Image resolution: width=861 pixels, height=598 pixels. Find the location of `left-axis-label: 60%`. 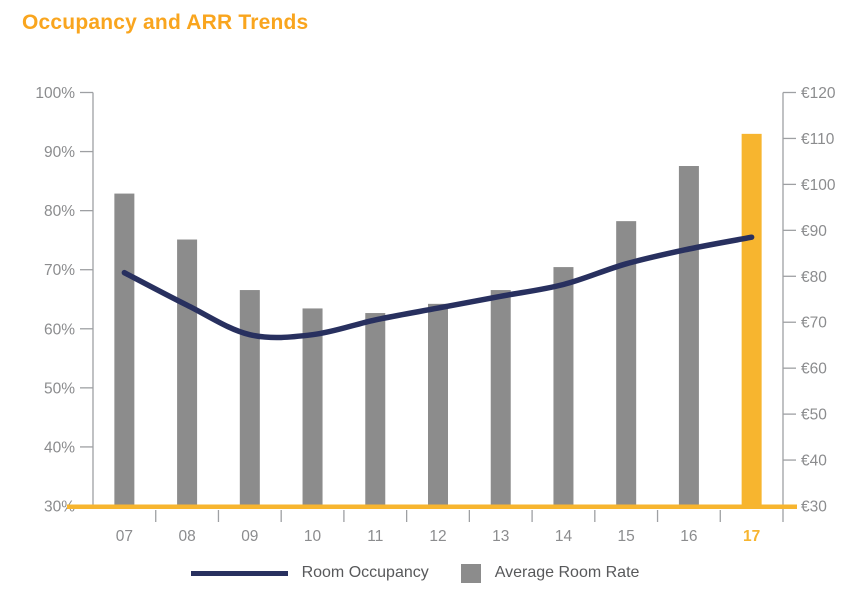

left-axis-label: 60% is located at coordinates (59, 329).